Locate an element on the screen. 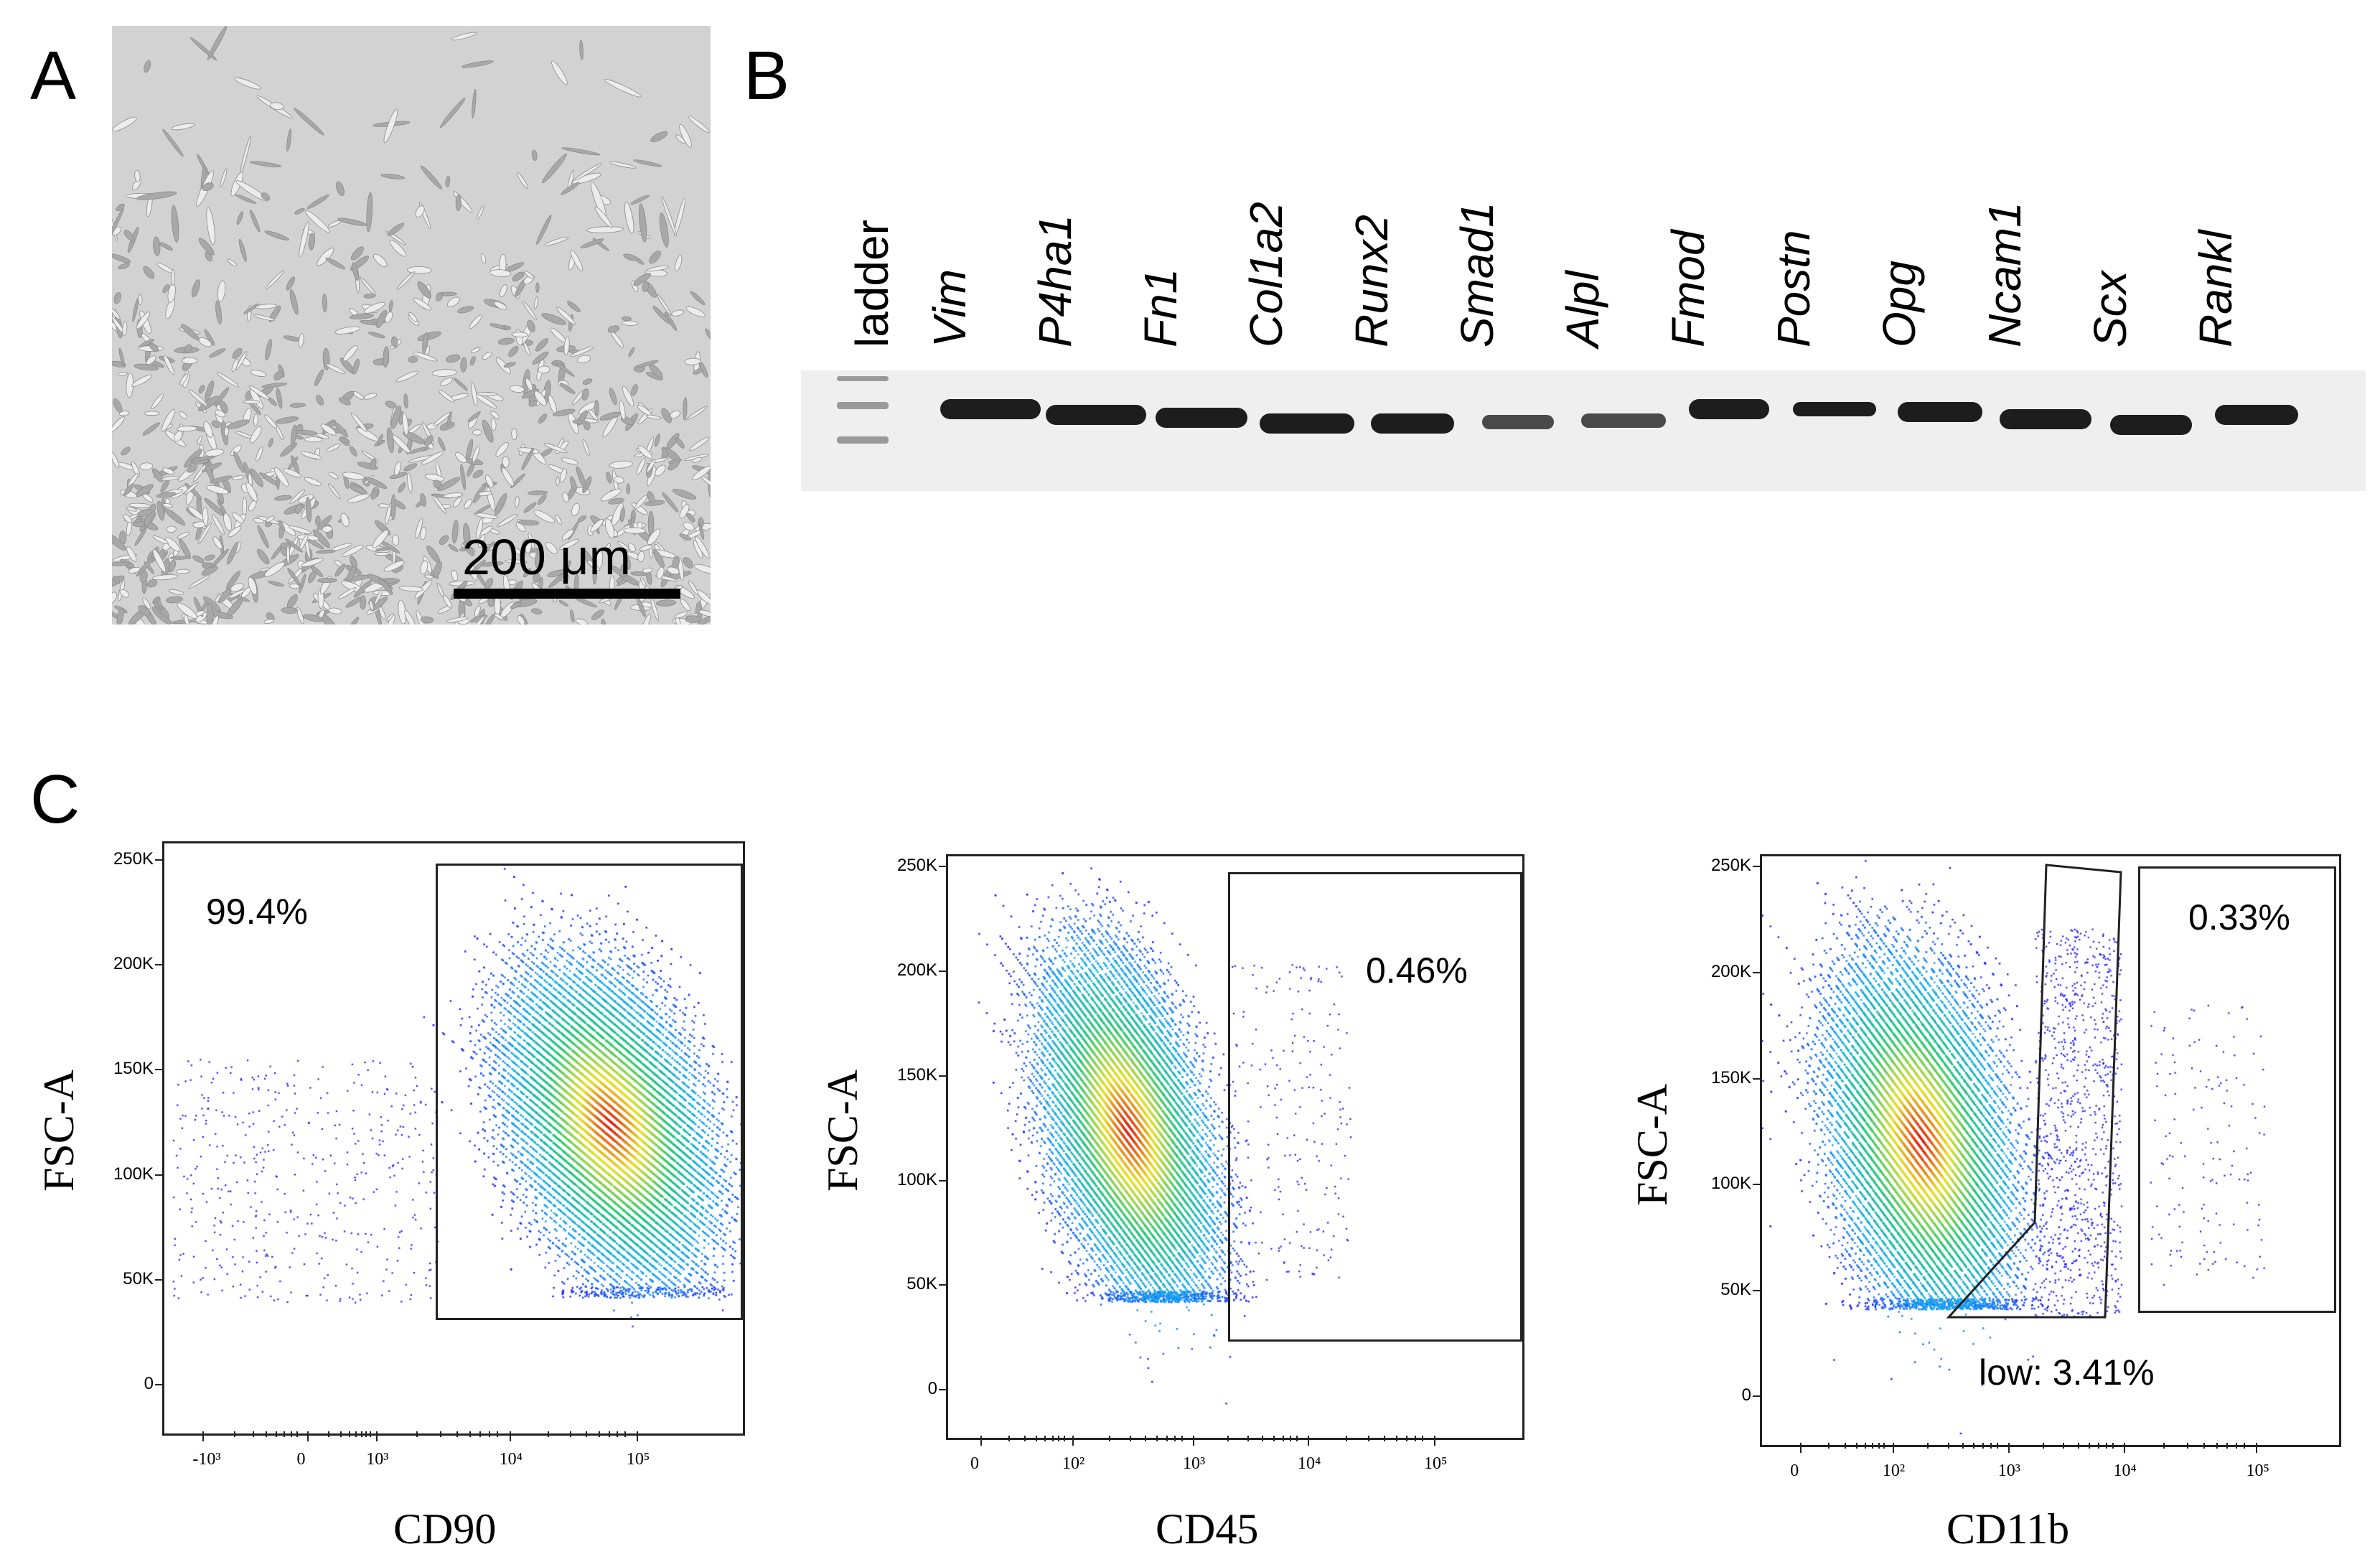 The width and height of the screenshot is (2380, 1567). band-fn1 is located at coordinates (1201, 418).